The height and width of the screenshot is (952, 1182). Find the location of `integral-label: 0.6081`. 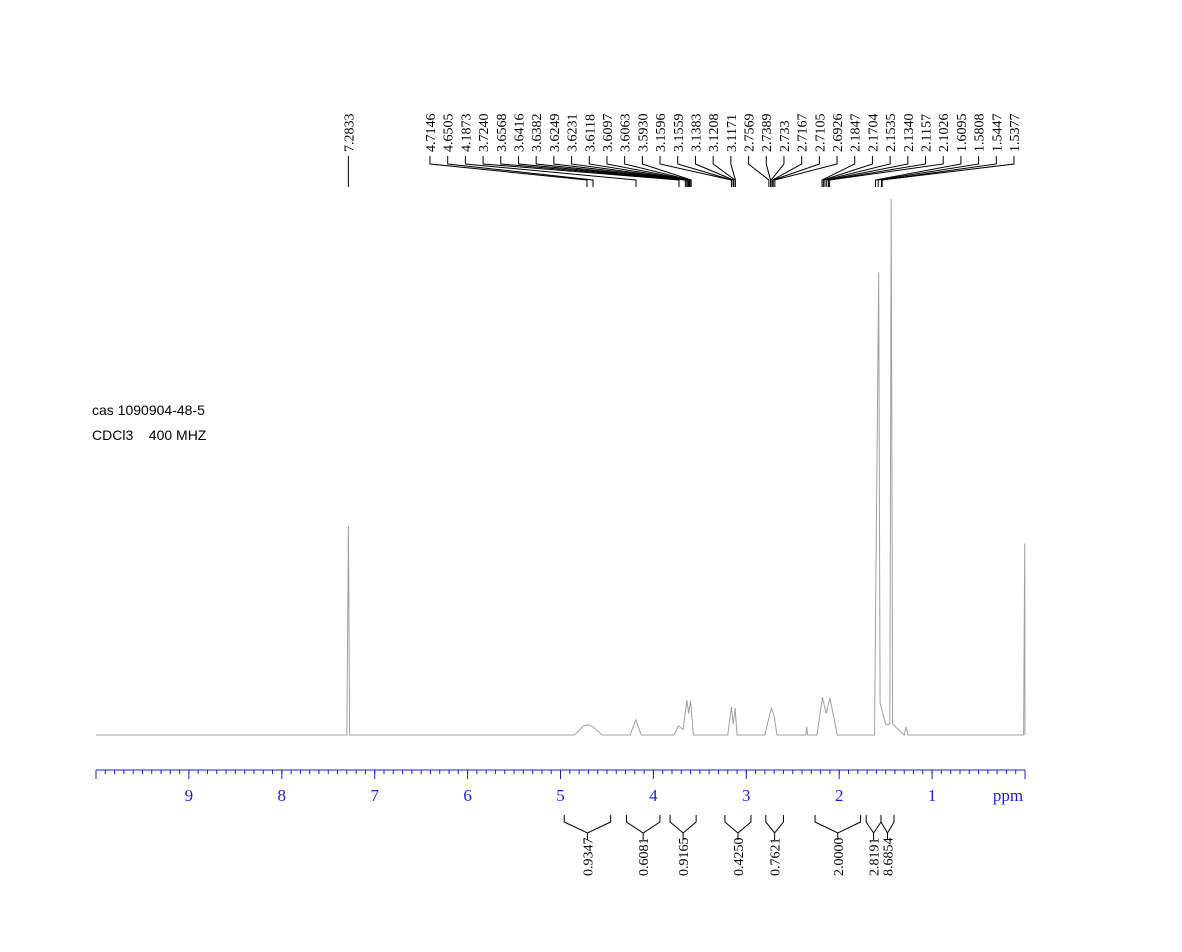

integral-label: 0.6081 is located at coordinates (644, 857).